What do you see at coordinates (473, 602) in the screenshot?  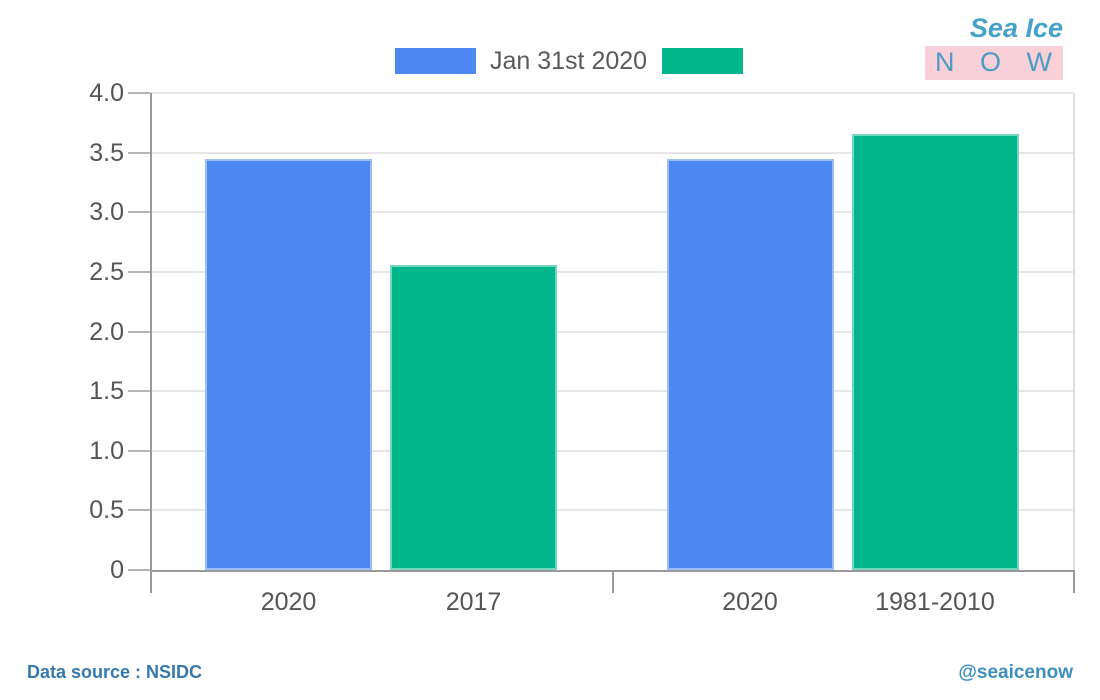 I see `x-axis-category-label: 2017` at bounding box center [473, 602].